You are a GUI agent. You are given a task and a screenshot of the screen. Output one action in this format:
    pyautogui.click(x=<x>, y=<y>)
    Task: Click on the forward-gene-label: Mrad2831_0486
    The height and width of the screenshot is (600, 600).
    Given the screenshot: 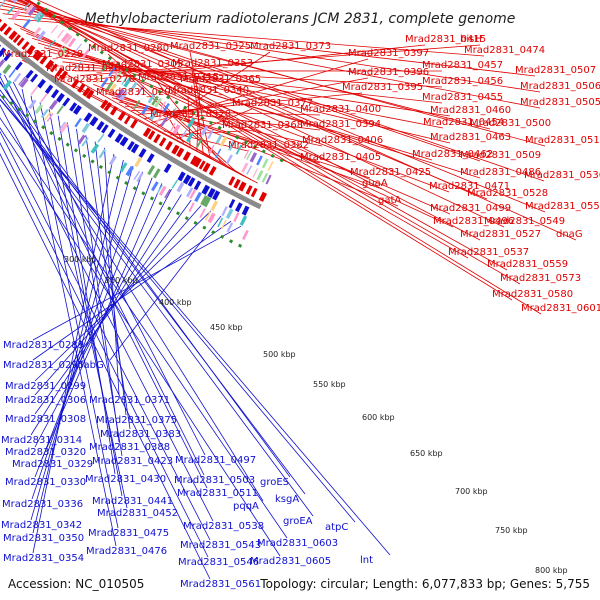 What is the action you would take?
    pyautogui.click(x=500, y=172)
    